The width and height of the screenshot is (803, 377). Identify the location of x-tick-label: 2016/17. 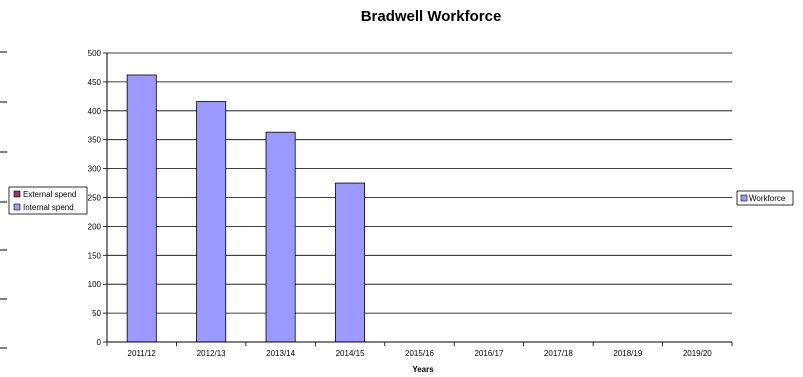
(488, 353).